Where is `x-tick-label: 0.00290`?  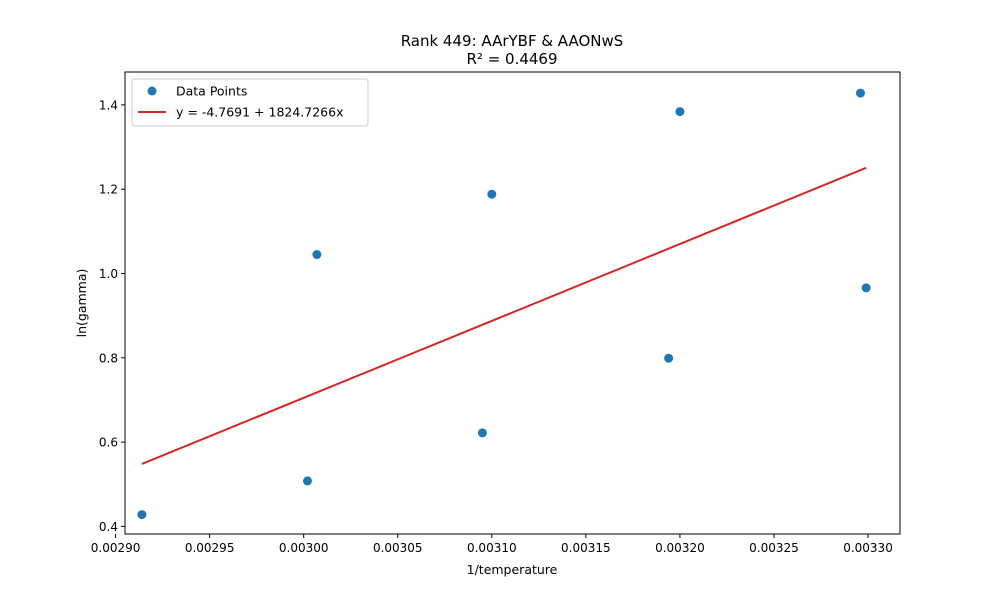 x-tick-label: 0.00290 is located at coordinates (116, 548).